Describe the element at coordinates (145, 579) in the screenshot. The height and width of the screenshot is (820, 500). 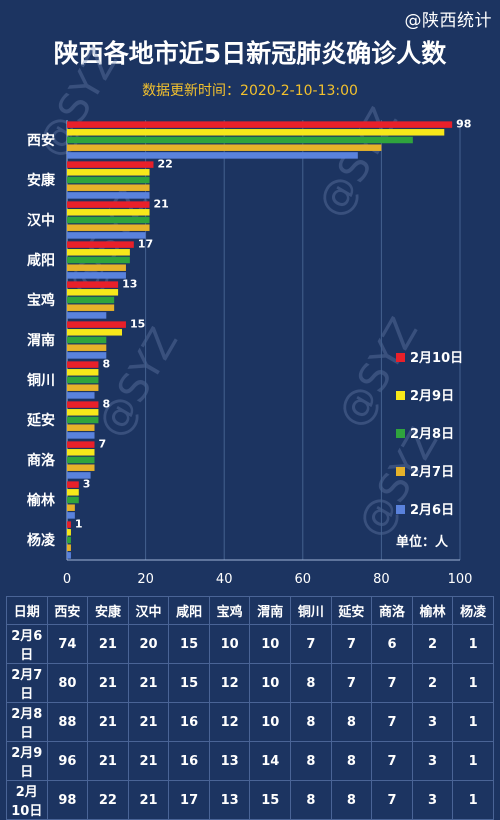
I see `x-tick-label-1: 20` at that location.